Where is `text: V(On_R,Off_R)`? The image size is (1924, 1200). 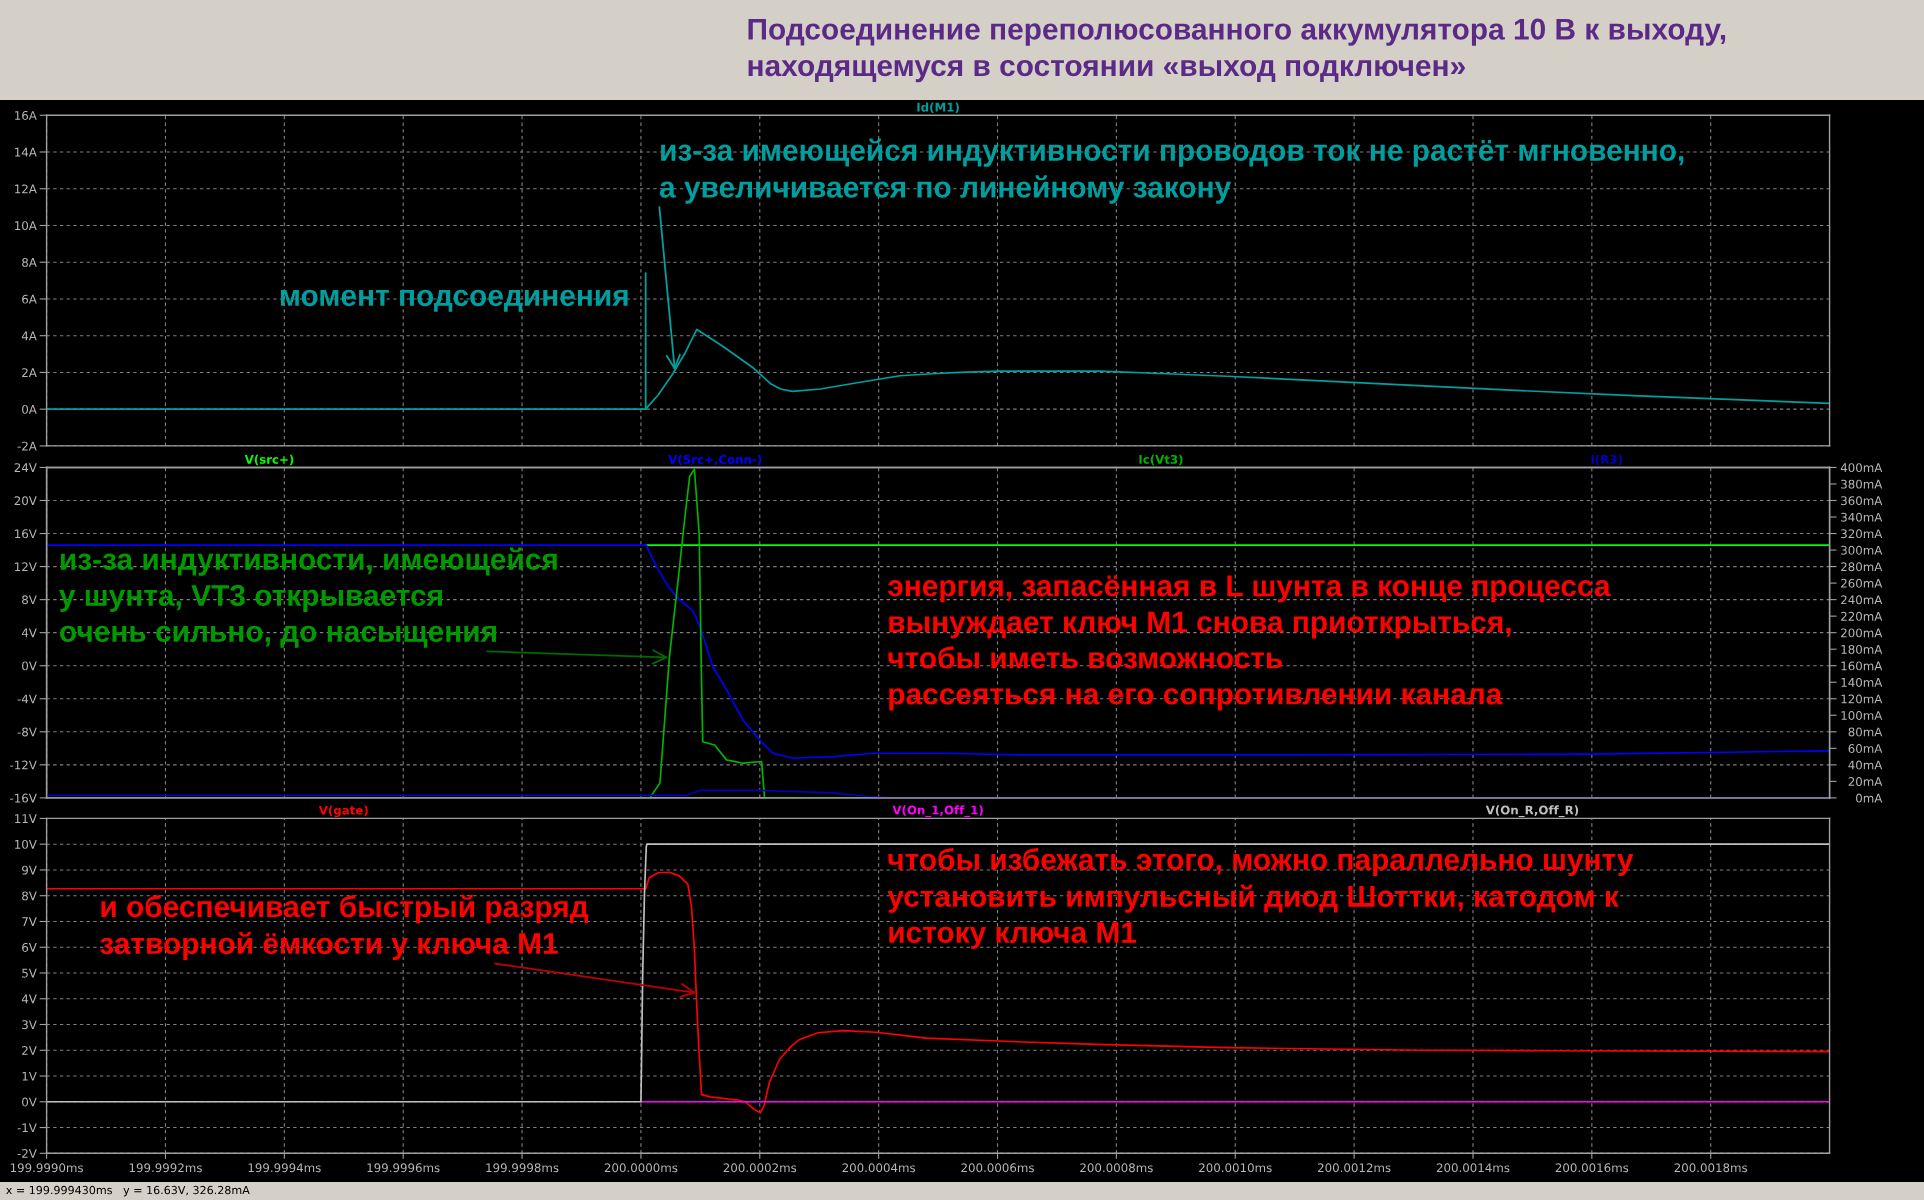 text: V(On_R,Off_R) is located at coordinates (1532, 811).